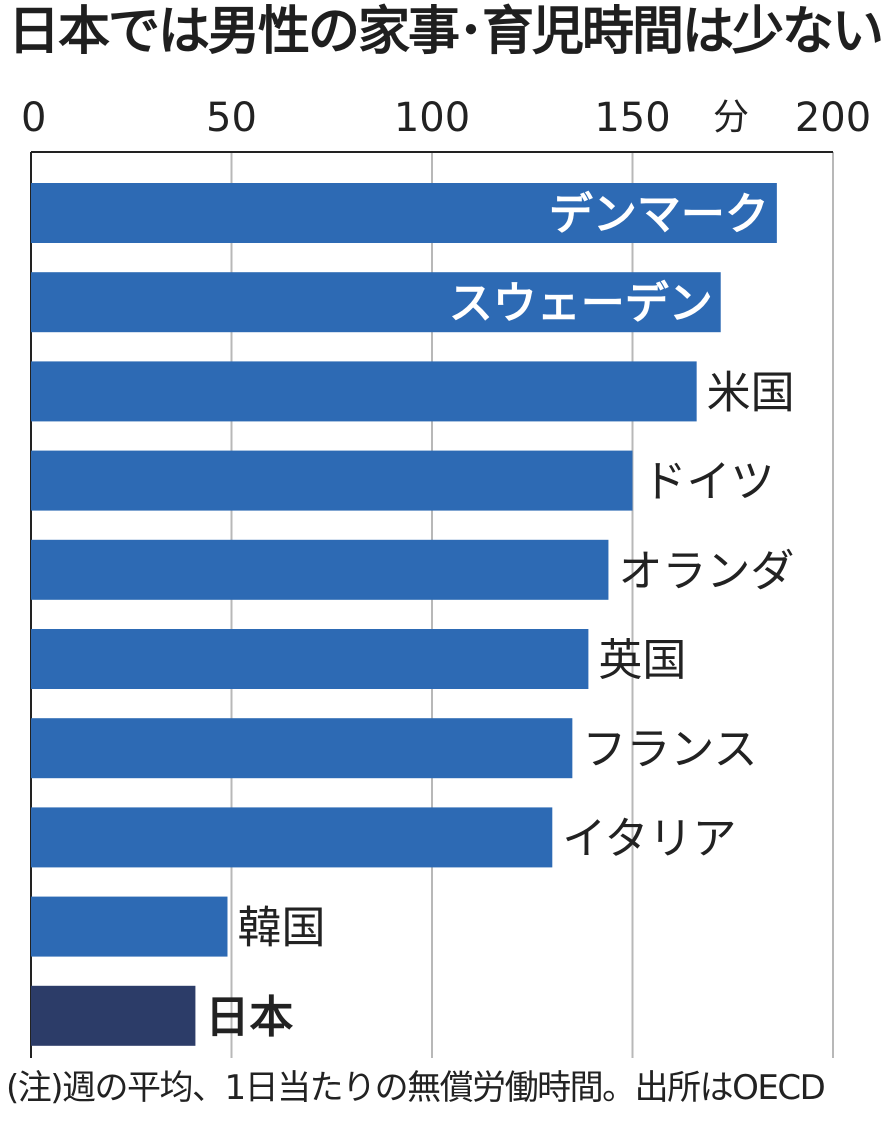 This screenshot has width=896, height=1133. What do you see at coordinates (231, 118) in the screenshot?
I see `tick-label: 50` at bounding box center [231, 118].